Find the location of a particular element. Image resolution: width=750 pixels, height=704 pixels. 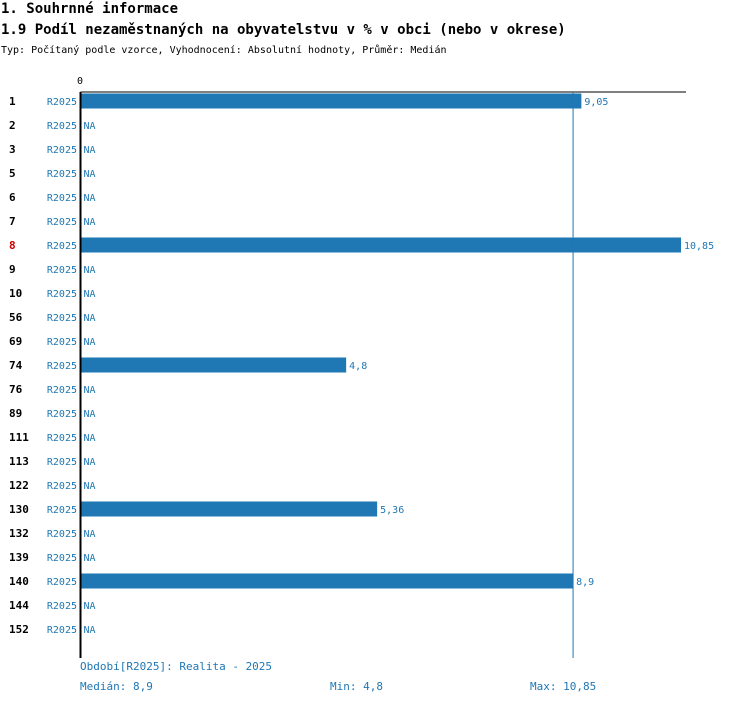

category-label: 10 is located at coordinates (15, 293).